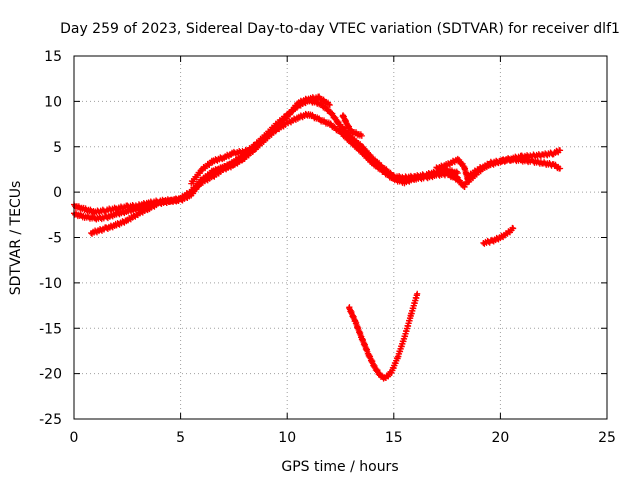  What do you see at coordinates (50, 375) in the screenshot?
I see `y-tick-label: -20` at bounding box center [50, 375].